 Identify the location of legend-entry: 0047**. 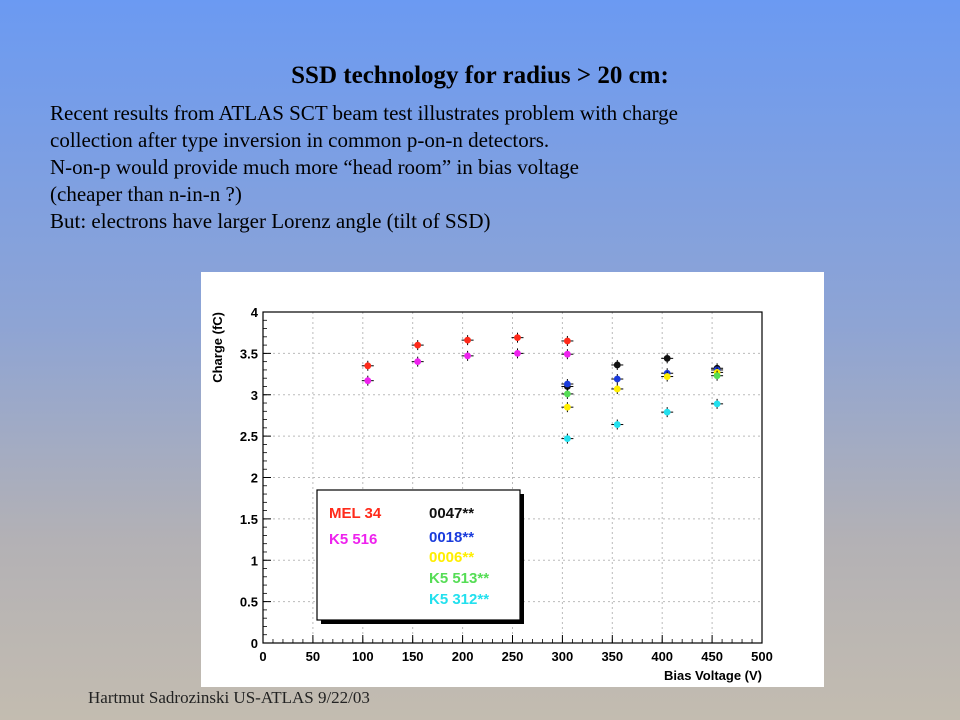
(451, 513).